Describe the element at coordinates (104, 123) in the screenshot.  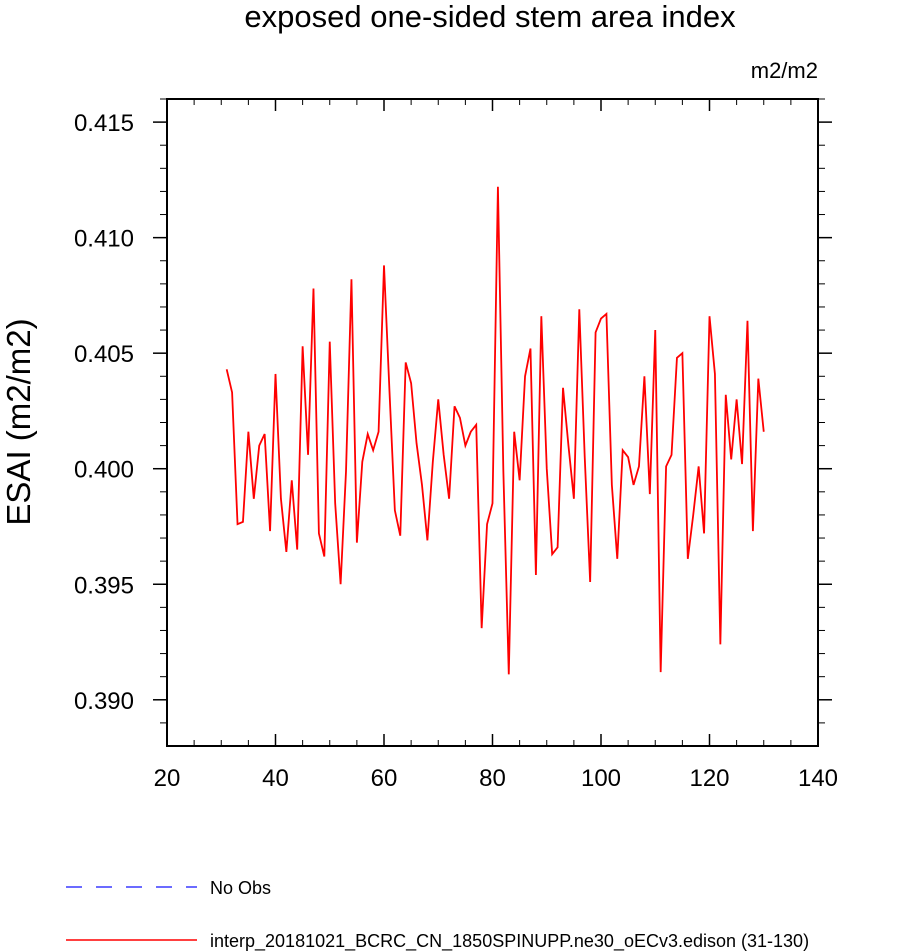
I see `y-tick-label: 0.415` at that location.